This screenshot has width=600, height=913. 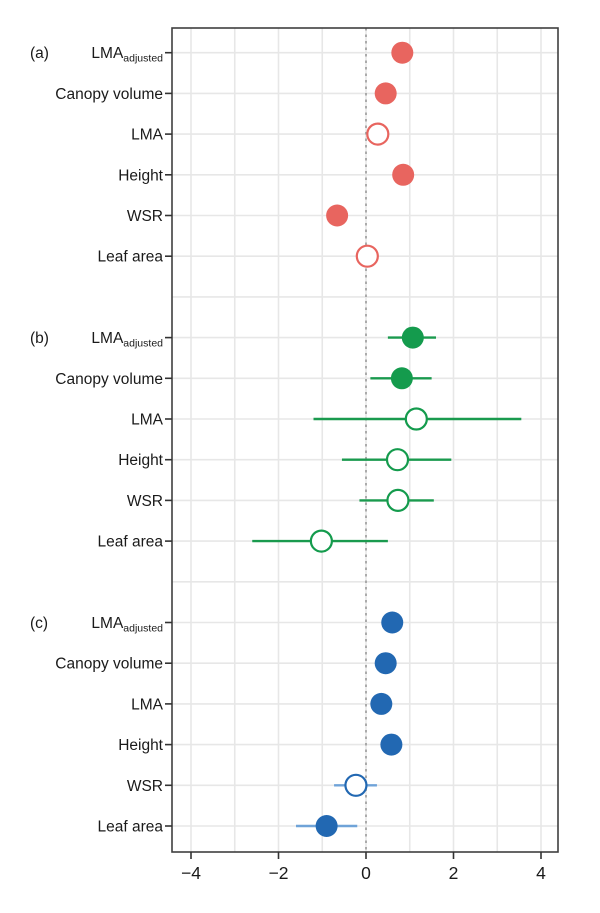 I want to click on panel-letter: (c), so click(x=39, y=623).